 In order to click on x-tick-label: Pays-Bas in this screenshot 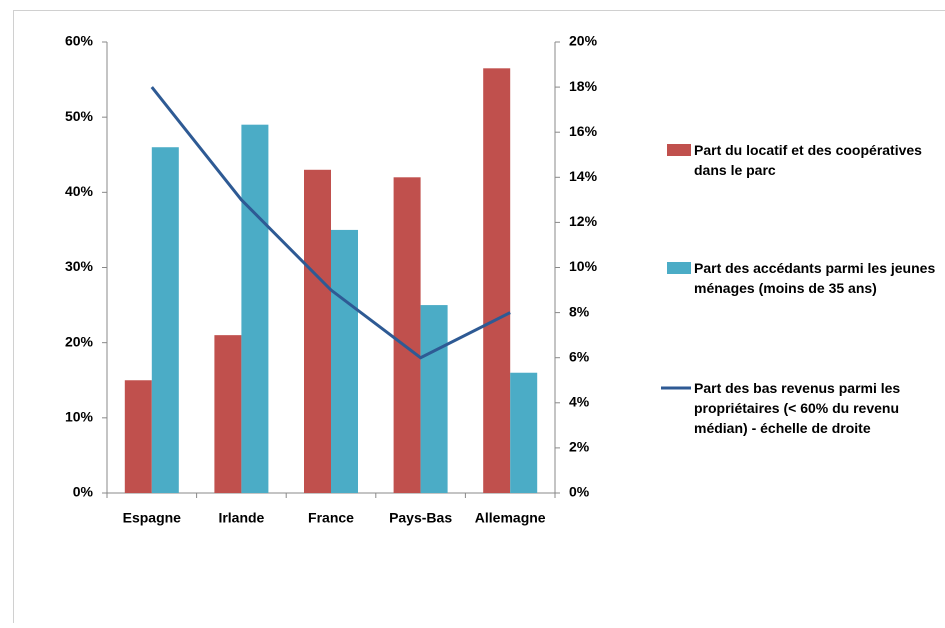, I will do `click(420, 518)`.